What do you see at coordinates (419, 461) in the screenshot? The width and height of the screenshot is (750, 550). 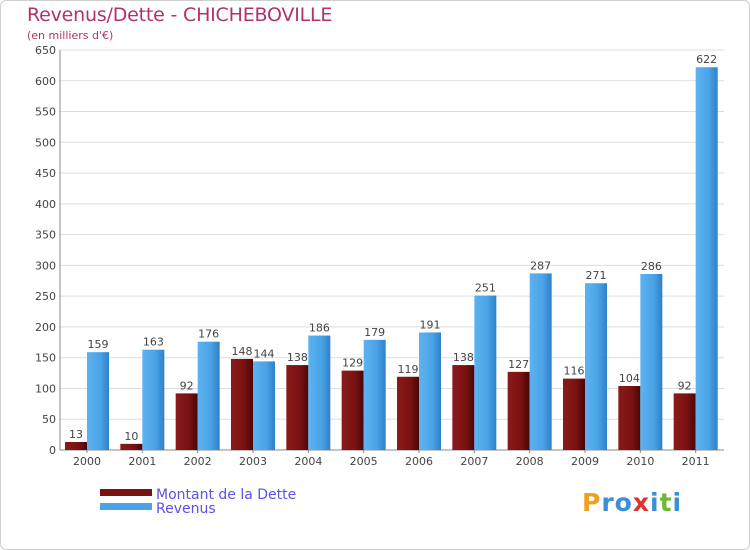 I see `x-tick-label: 2006` at bounding box center [419, 461].